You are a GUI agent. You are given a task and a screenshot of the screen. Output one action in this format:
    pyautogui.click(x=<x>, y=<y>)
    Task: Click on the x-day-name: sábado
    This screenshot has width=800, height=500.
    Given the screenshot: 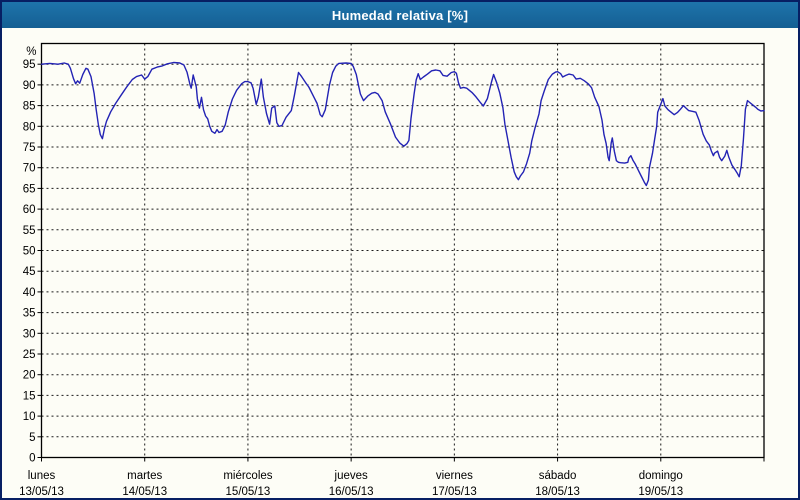 What is the action you would take?
    pyautogui.click(x=558, y=476)
    